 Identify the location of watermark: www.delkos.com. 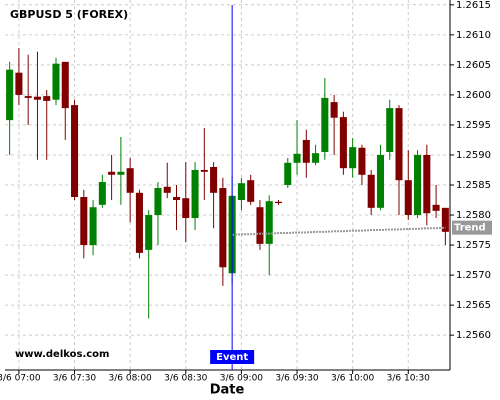
(62, 354).